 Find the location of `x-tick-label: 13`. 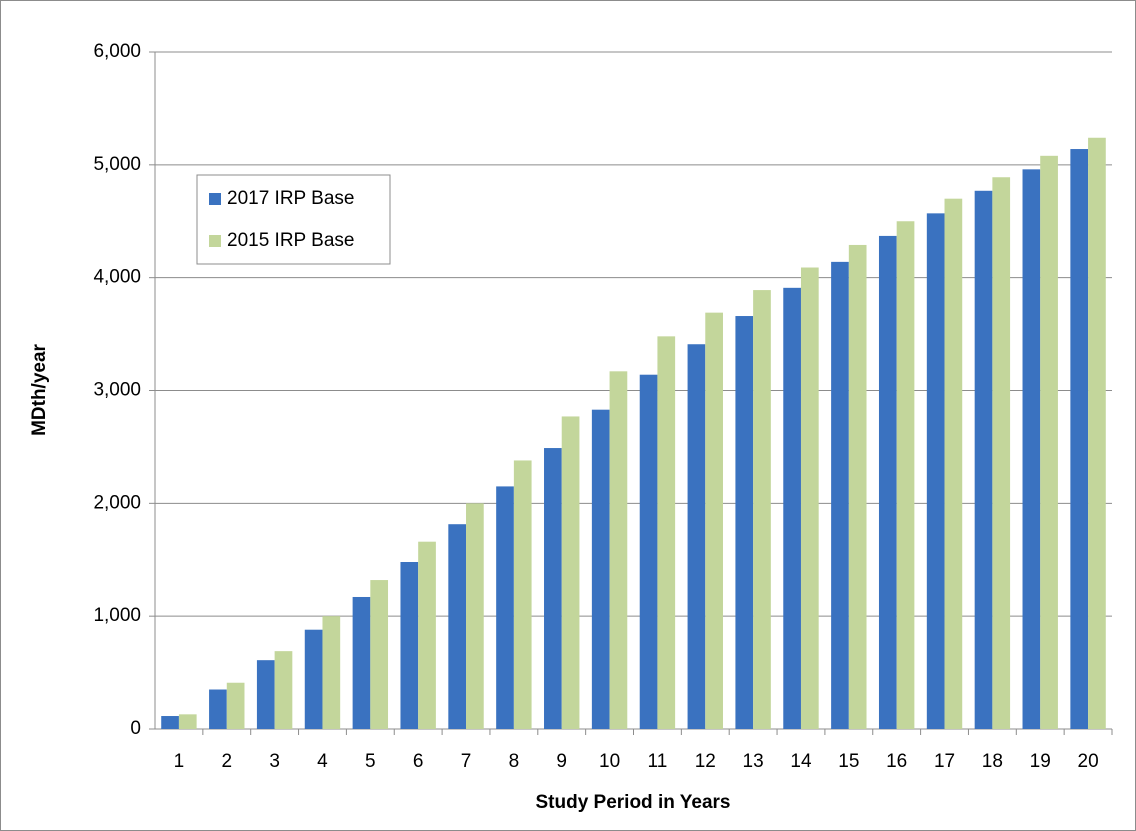

x-tick-label: 13 is located at coordinates (753, 761).